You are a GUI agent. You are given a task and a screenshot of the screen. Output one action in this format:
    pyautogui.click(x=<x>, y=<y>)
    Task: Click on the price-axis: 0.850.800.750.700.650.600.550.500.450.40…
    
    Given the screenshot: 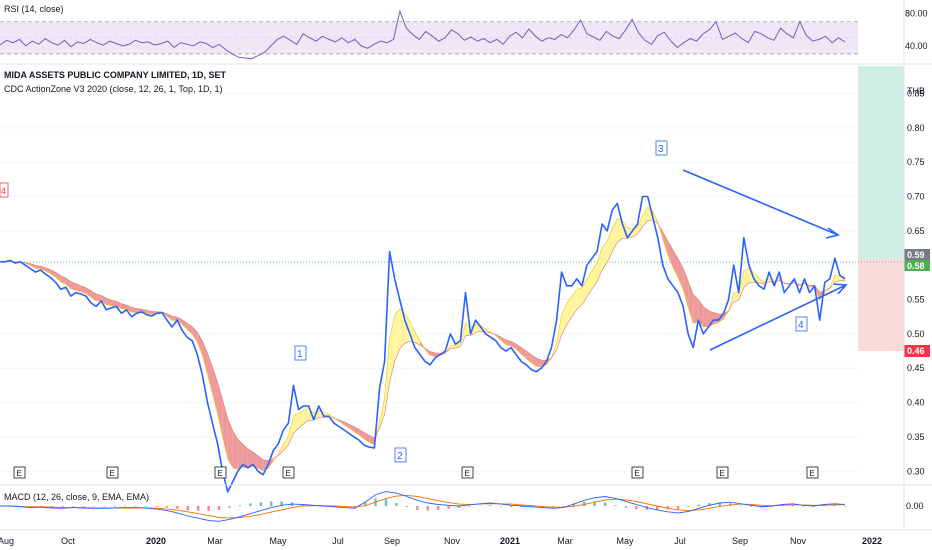 What is the action you would take?
    pyautogui.click(x=916, y=282)
    